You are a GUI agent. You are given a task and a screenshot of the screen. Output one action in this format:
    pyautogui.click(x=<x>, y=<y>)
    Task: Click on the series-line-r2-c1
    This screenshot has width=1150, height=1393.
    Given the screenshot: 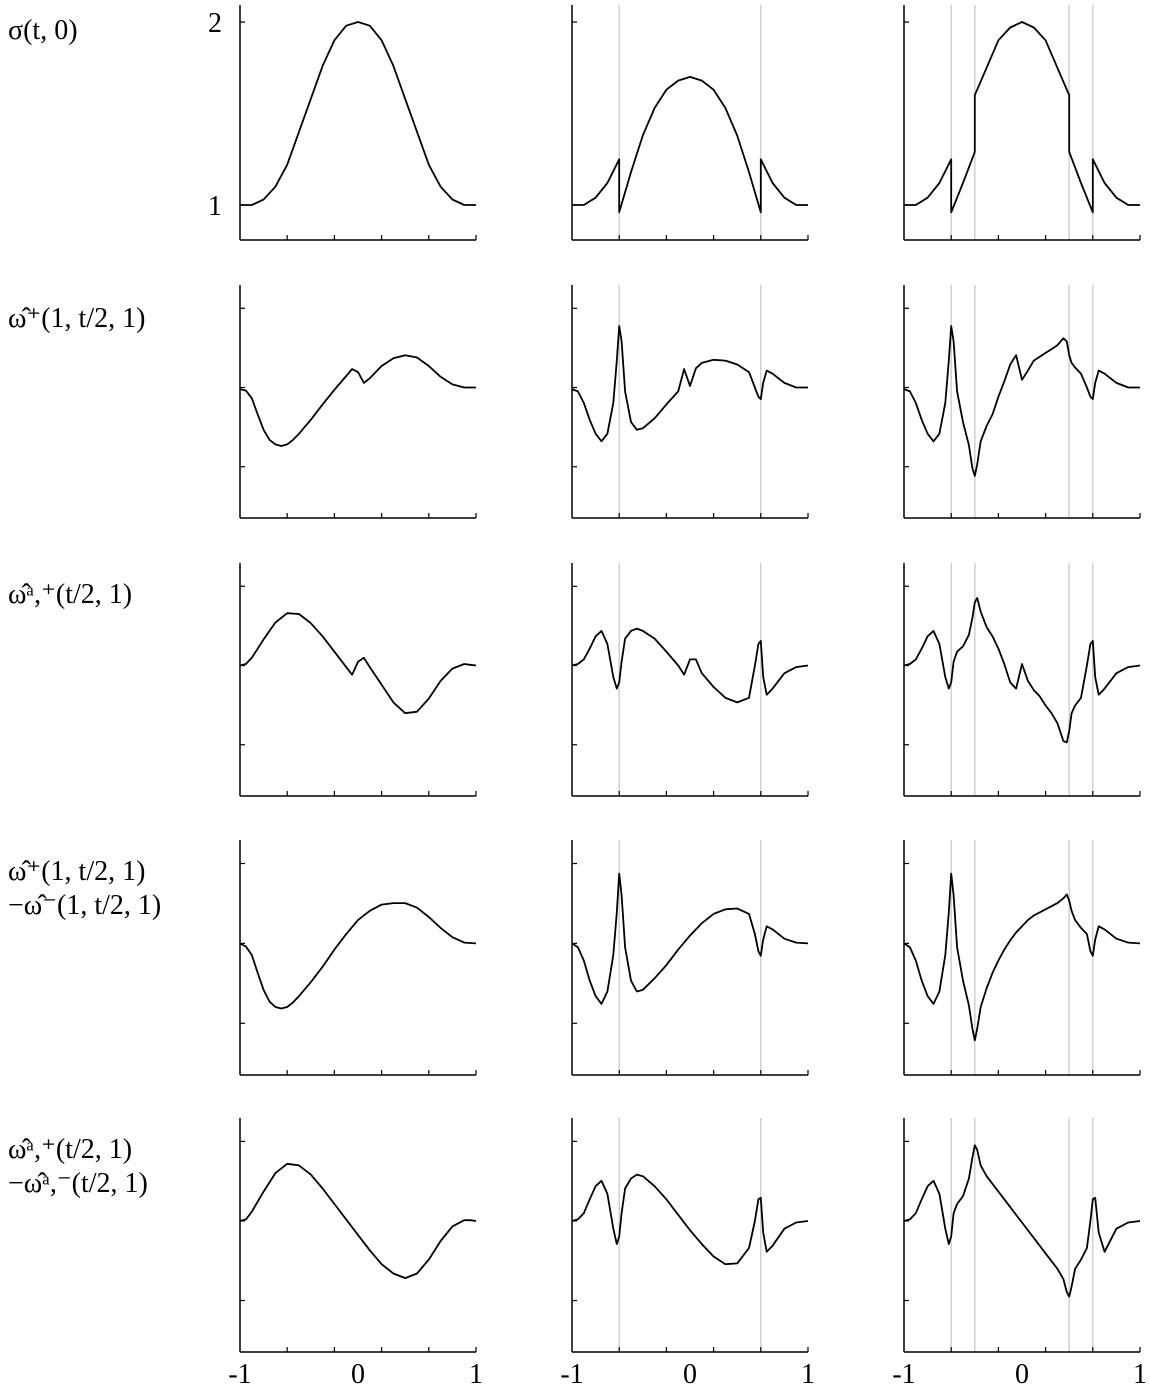 What is the action you would take?
    pyautogui.click(x=690, y=665)
    